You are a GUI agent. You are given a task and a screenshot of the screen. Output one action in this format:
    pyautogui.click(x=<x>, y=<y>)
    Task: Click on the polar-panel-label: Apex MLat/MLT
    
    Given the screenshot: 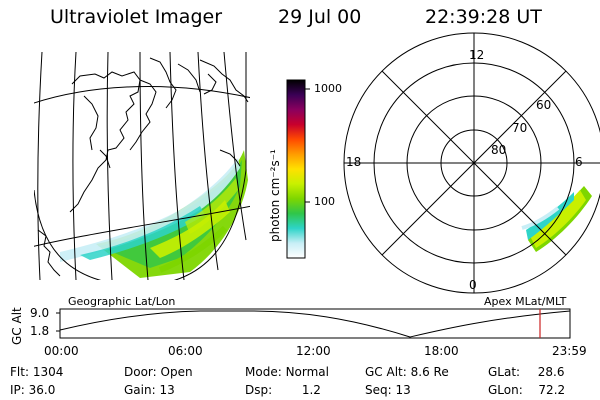 What is the action you would take?
    pyautogui.click(x=525, y=301)
    